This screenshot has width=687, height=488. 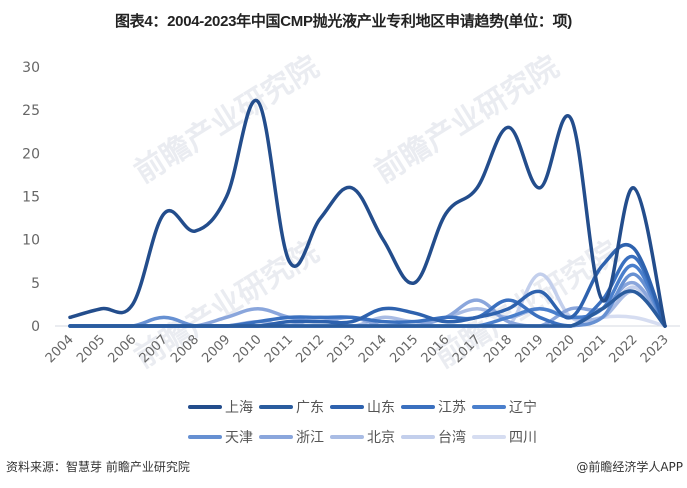 I want to click on x-tick-label: 2023, so click(x=655, y=349).